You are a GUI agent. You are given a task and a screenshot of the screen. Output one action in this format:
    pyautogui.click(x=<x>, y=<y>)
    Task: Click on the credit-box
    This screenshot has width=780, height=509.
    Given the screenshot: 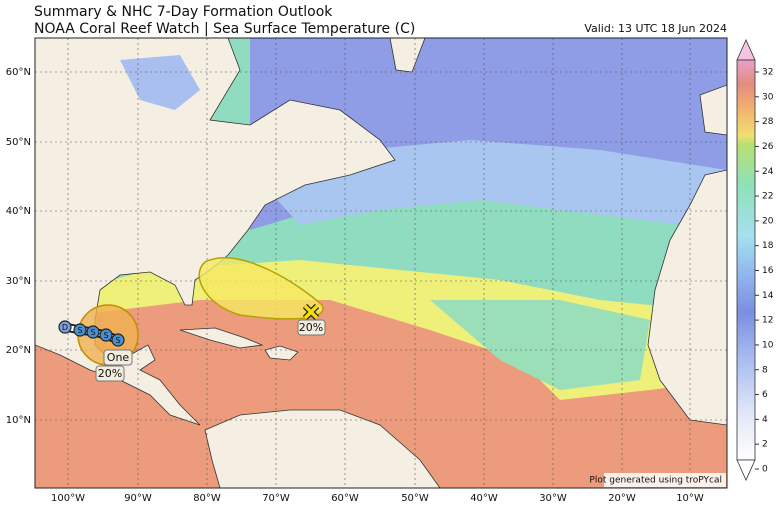 What is the action you would take?
    pyautogui.click(x=665, y=480)
    